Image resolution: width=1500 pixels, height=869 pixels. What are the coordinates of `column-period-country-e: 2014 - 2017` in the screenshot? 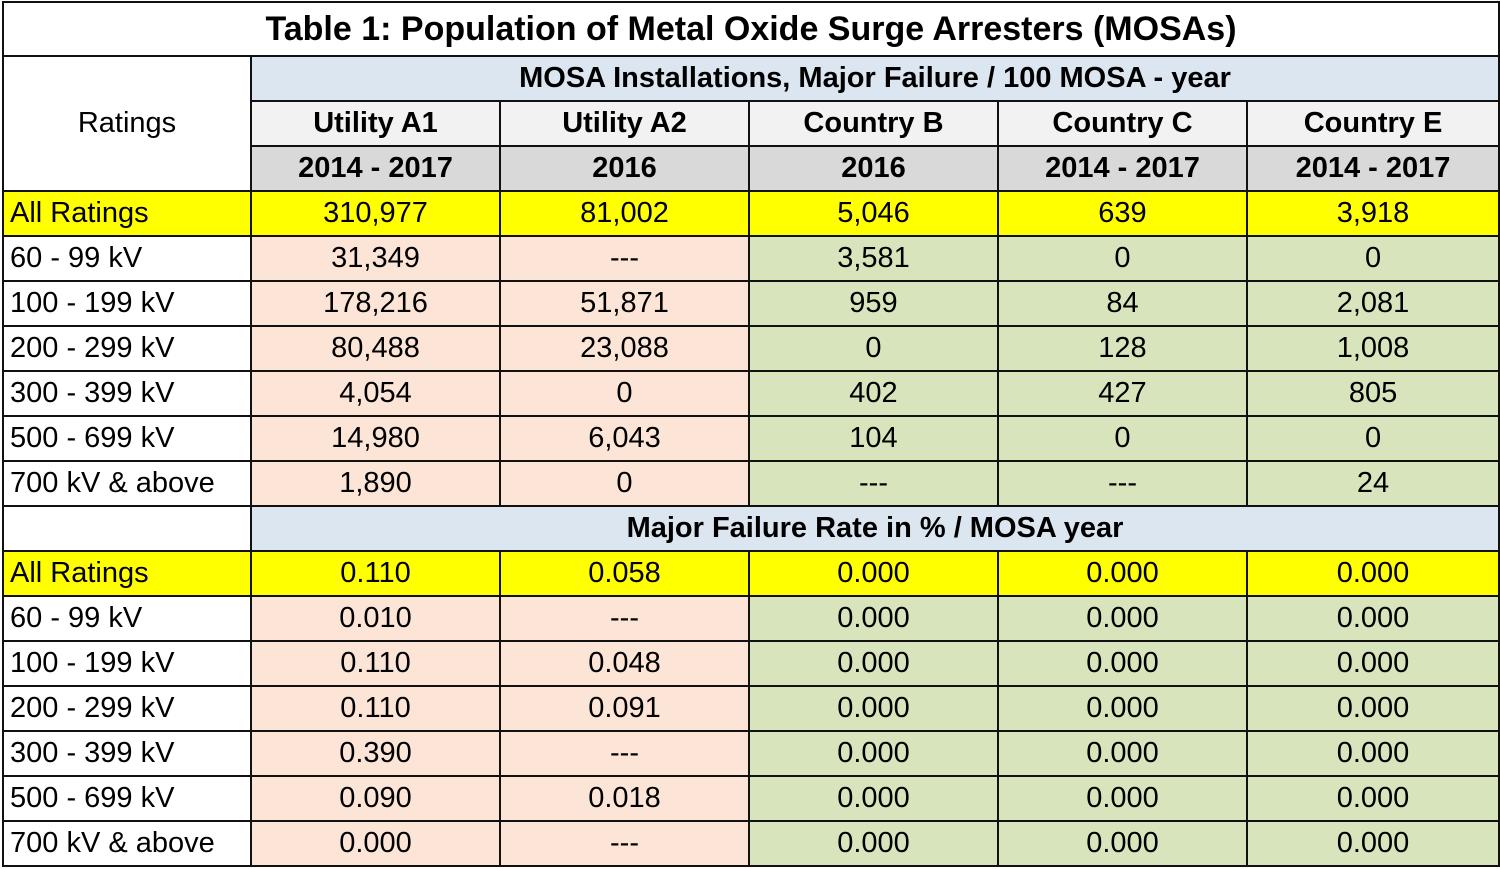 It's located at (1372, 168).